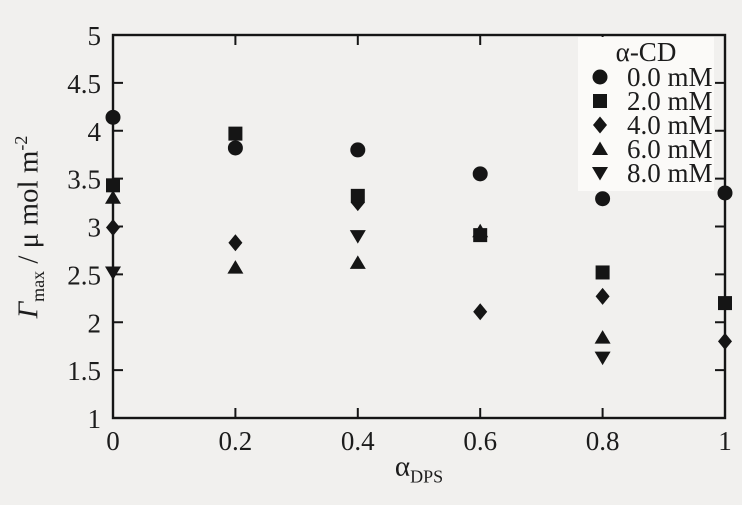  Describe the element at coordinates (84, 275) in the screenshot. I see `y-tick-label: 2.5` at that location.